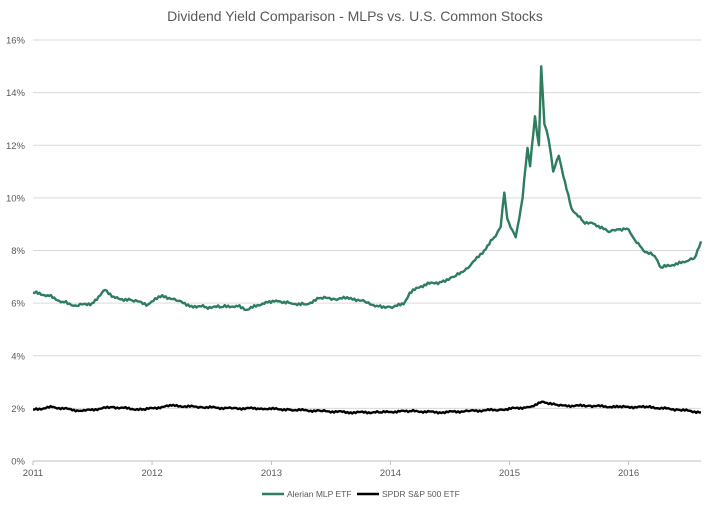 The width and height of the screenshot is (710, 508). What do you see at coordinates (390, 473) in the screenshot?
I see `x-tick-label: 2014` at bounding box center [390, 473].